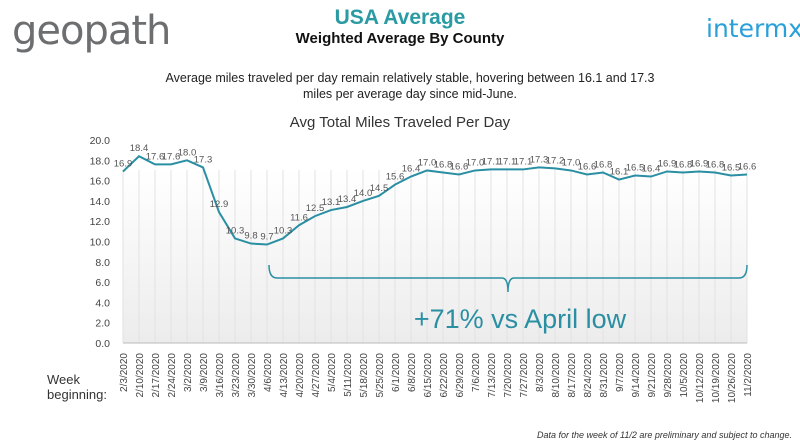 The height and width of the screenshot is (443, 800). I want to click on x-tick-label: 4/27/2020, so click(316, 375).